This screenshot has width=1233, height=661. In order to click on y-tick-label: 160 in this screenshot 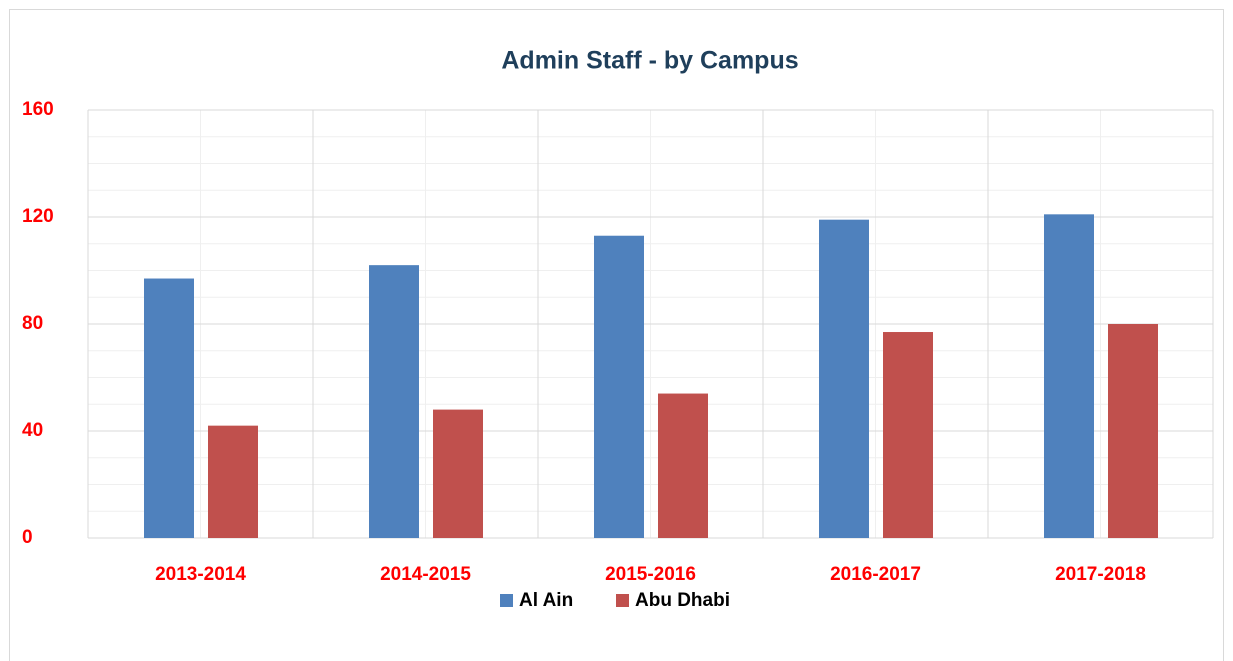, I will do `click(38, 109)`.